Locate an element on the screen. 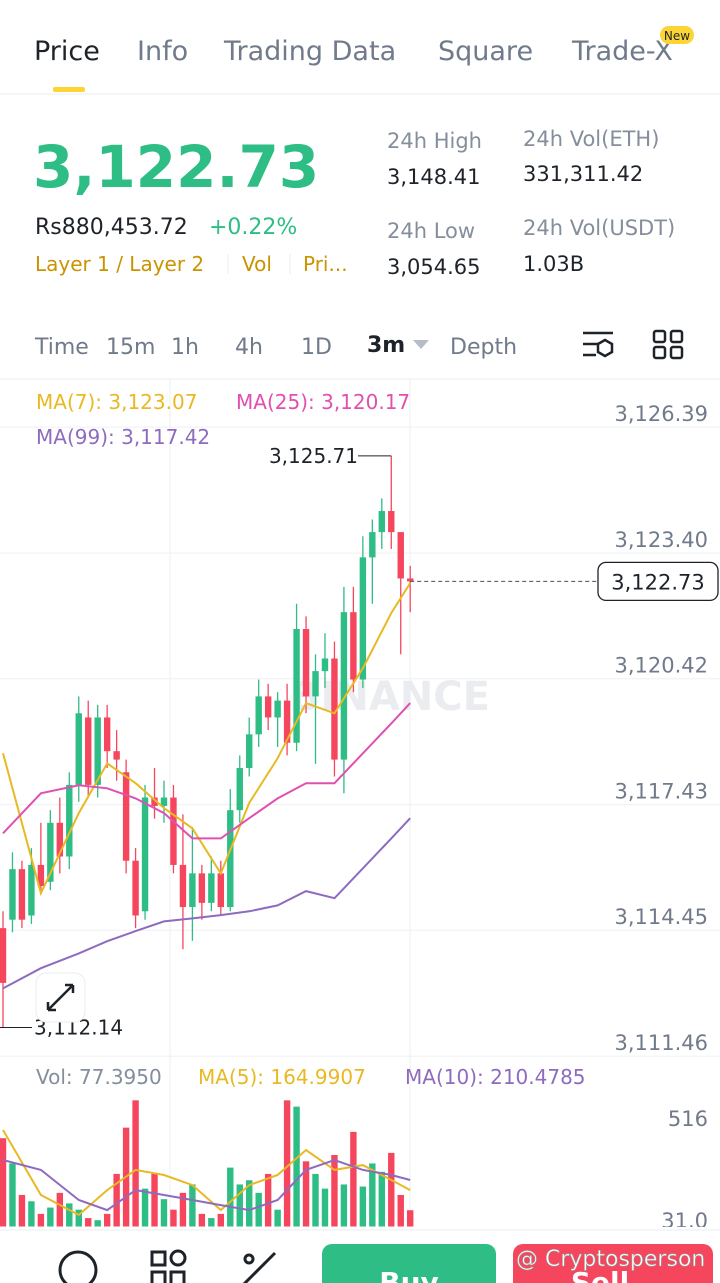  sell-label: Sell is located at coordinates (600, 1274).